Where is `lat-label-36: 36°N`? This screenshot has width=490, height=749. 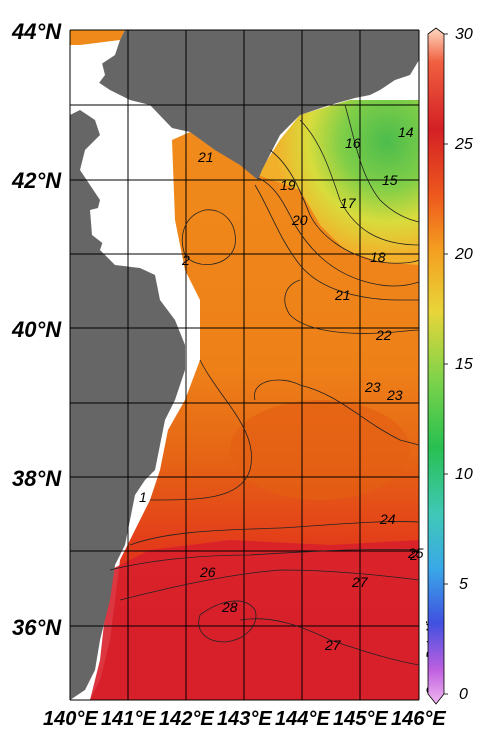 lat-label-36: 36°N is located at coordinates (37, 627).